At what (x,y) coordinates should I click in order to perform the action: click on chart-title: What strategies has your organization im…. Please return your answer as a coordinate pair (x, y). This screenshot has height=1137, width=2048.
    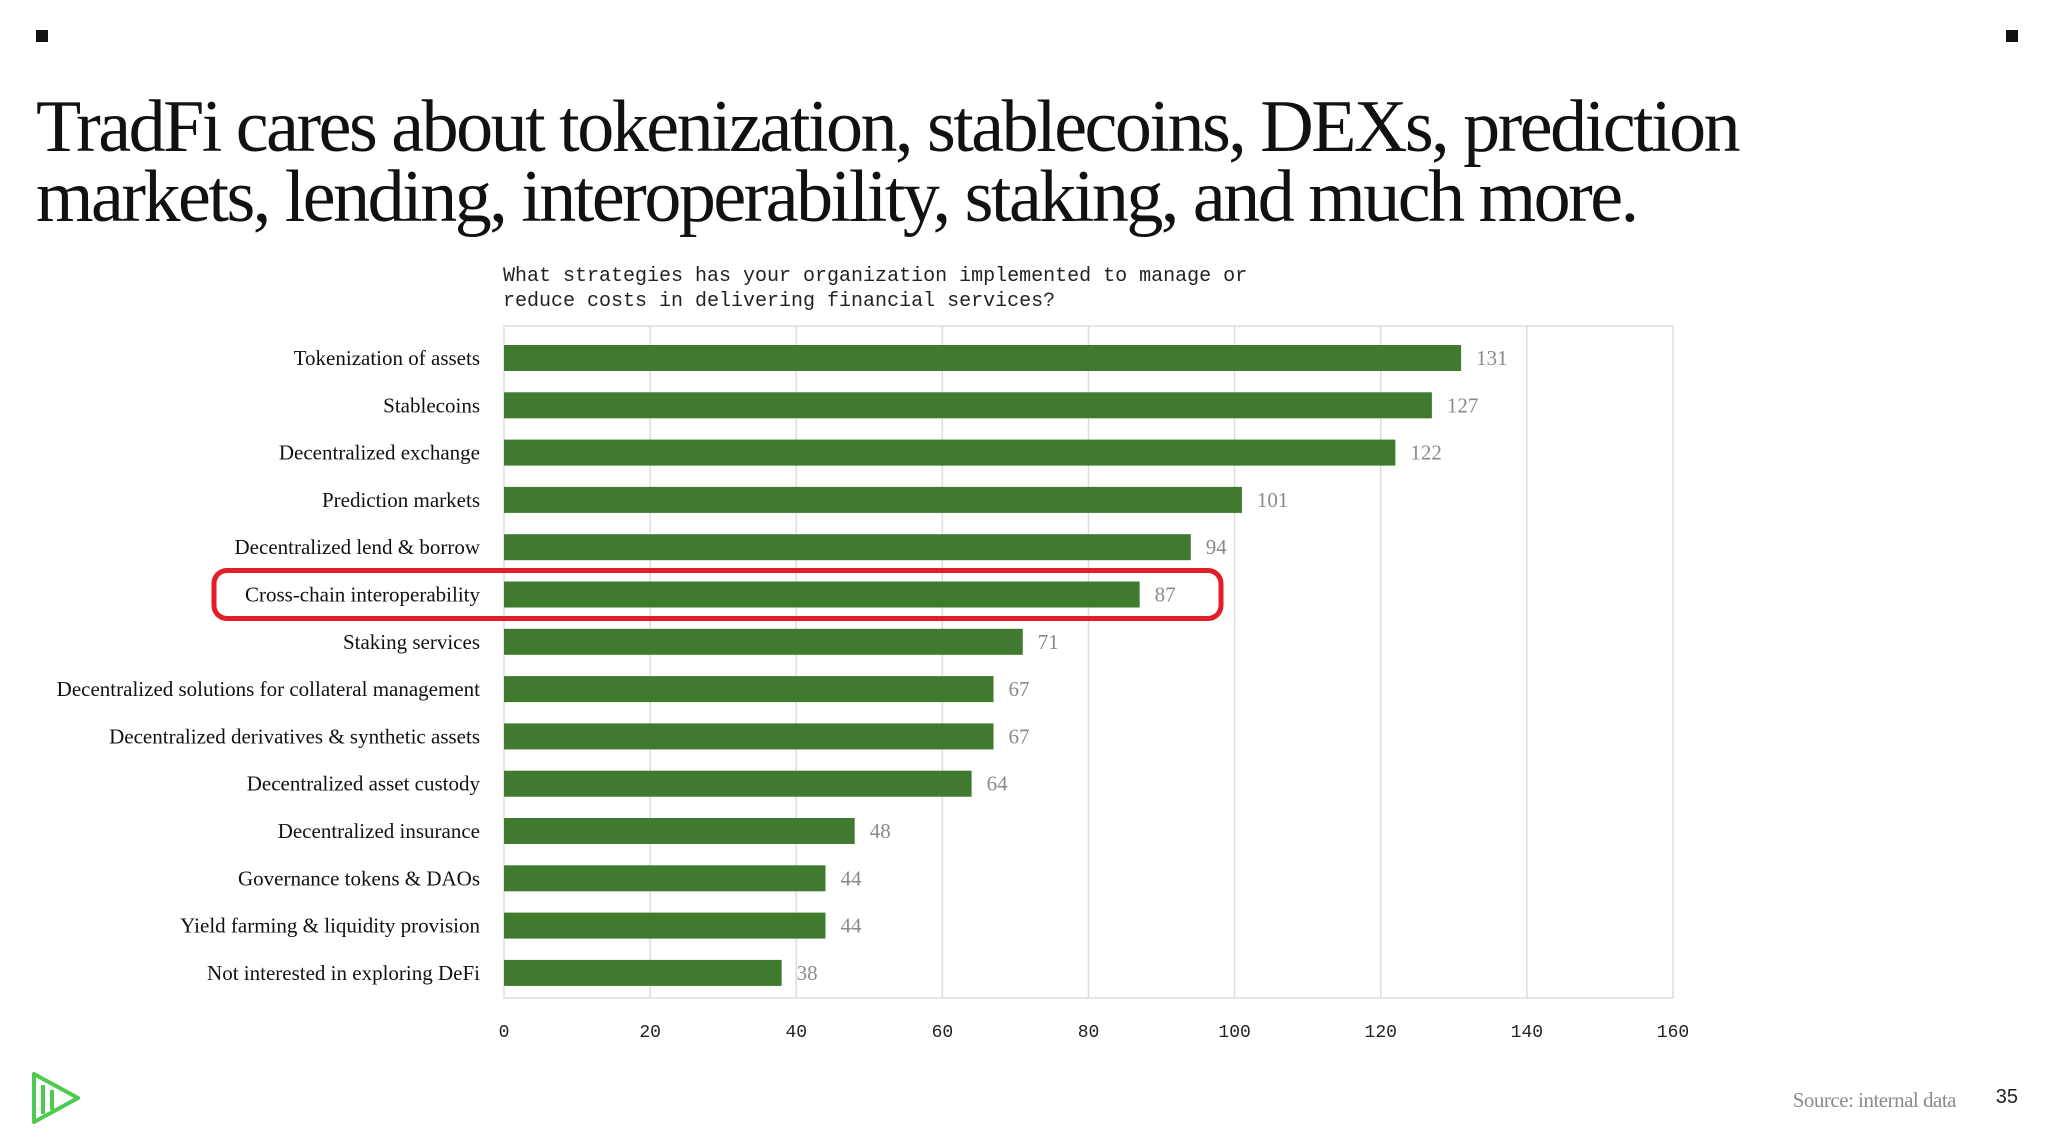
    Looking at the image, I should click on (875, 289).